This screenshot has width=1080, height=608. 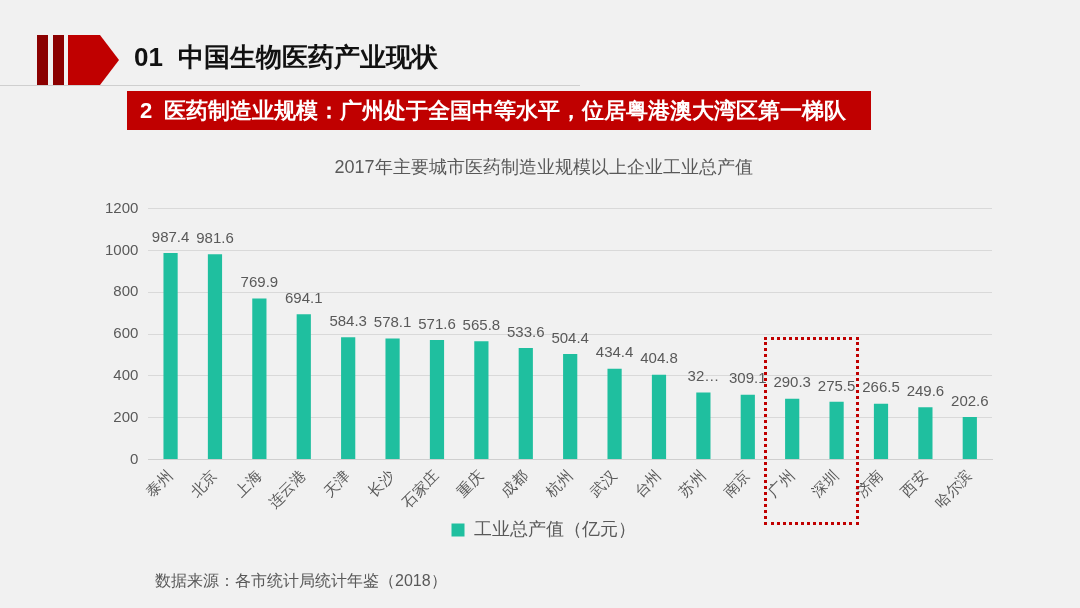 What do you see at coordinates (392, 322) in the screenshot?
I see `data-label: 578.1` at bounding box center [392, 322].